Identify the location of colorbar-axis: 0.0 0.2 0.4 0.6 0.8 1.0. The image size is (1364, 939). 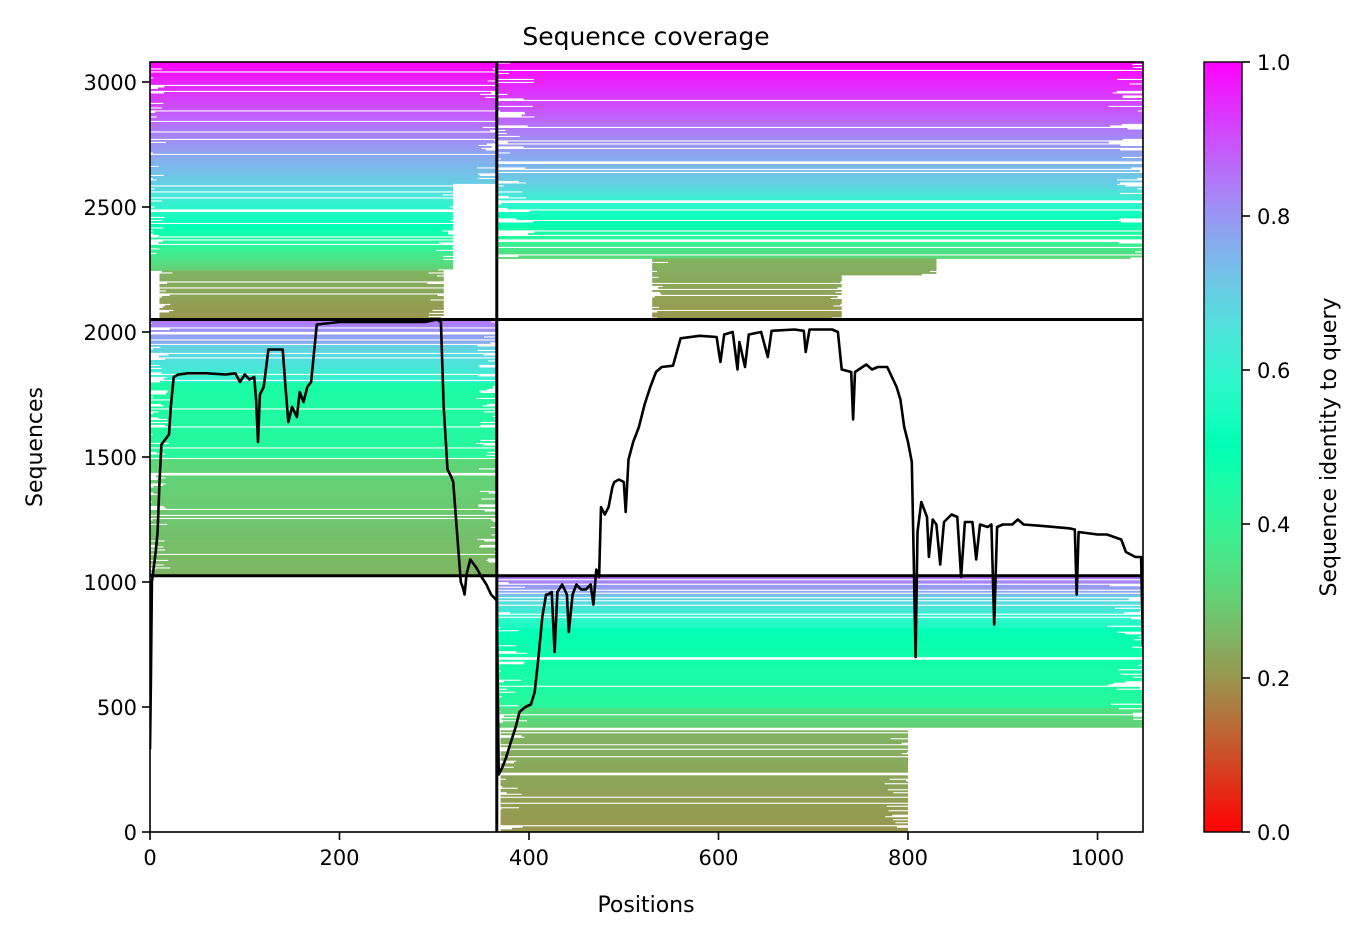
(1266, 448).